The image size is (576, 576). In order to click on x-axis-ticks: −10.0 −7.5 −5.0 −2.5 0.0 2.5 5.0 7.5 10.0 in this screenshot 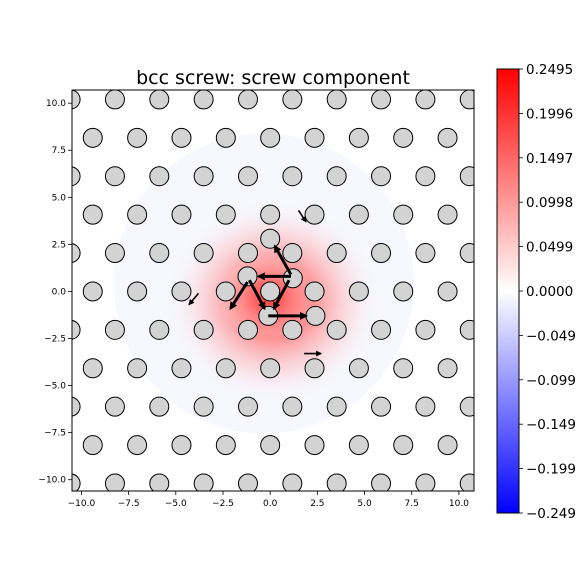, I will do `click(268, 500)`.